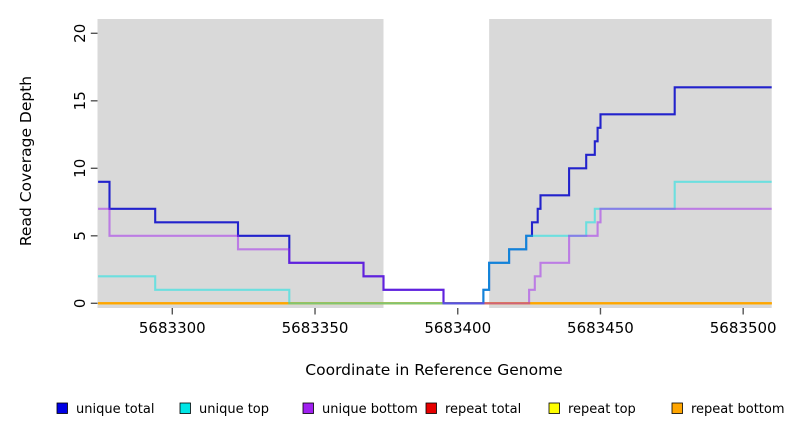 The height and width of the screenshot is (432, 792). I want to click on x-axis-title: Coordinate in Reference Genome, so click(433, 370).